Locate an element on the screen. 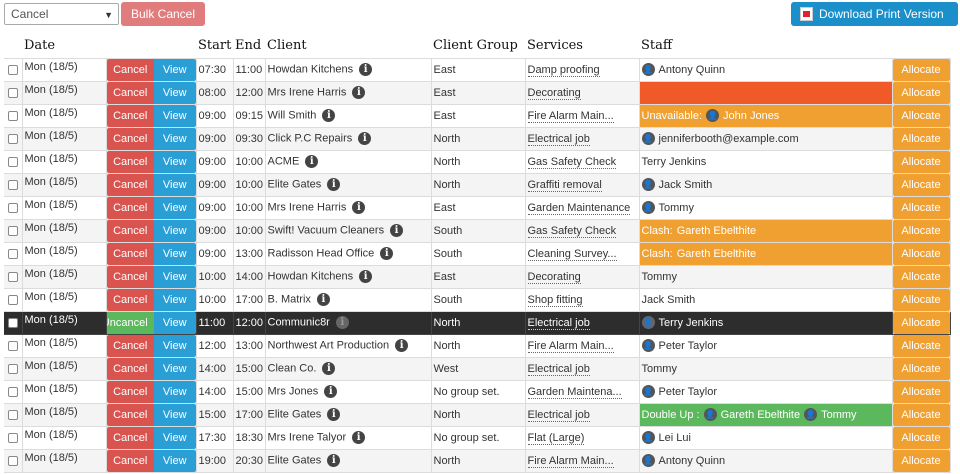  service-link: Damp proofing is located at coordinates (563, 70).